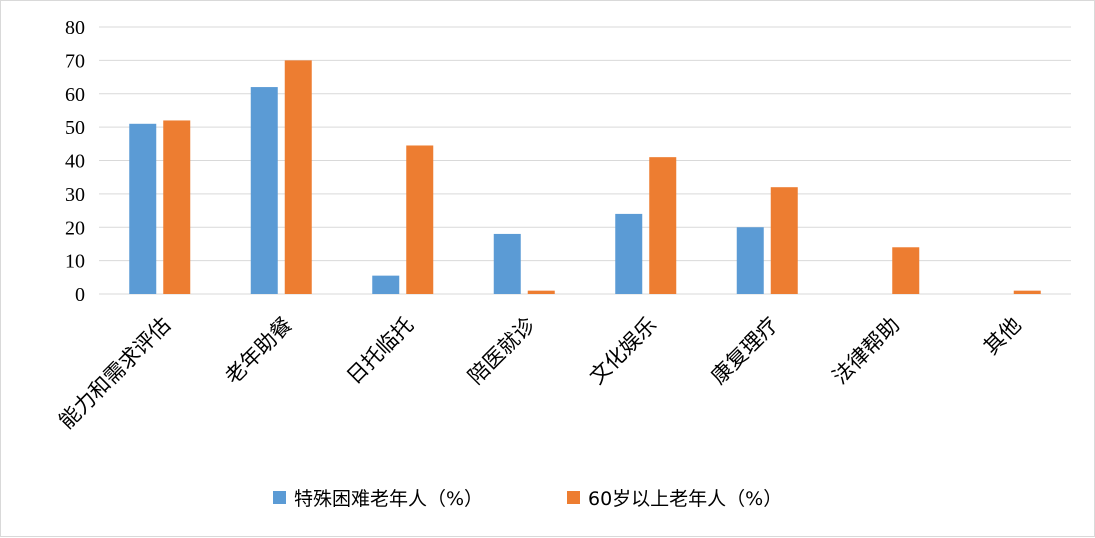  What do you see at coordinates (75, 28) in the screenshot?
I see `y-tick-label: 80` at bounding box center [75, 28].